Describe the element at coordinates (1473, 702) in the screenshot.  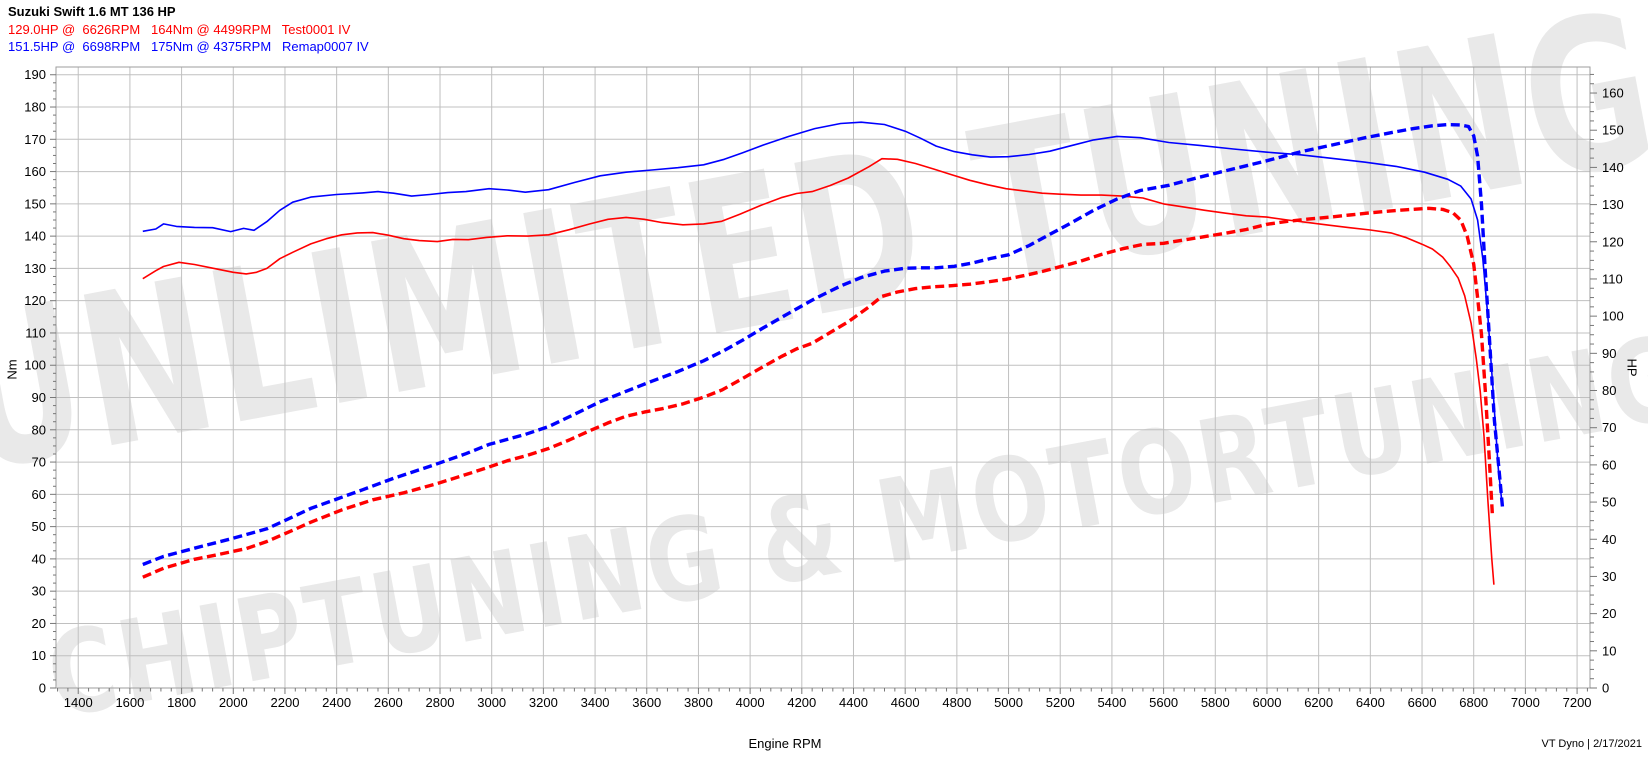
I see `svg-text: 6800` at that location.